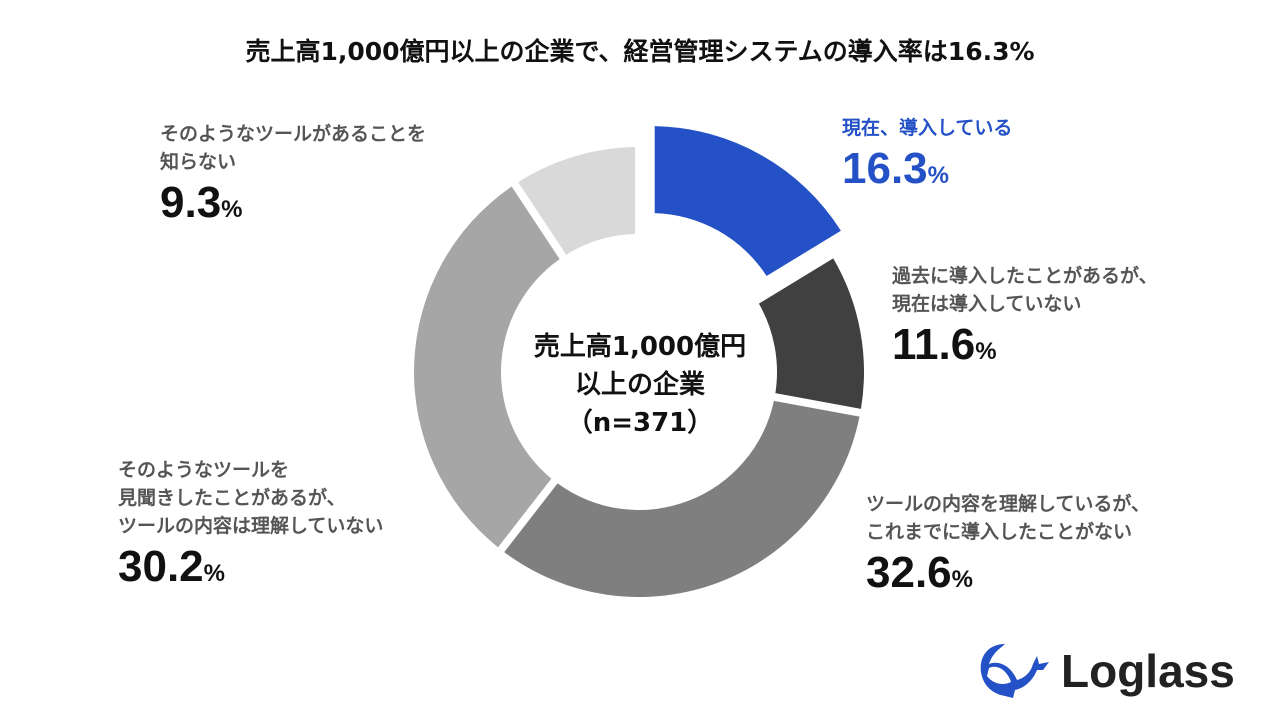  Describe the element at coordinates (201, 202) in the screenshot. I see `slice-value: 9.3%` at that location.